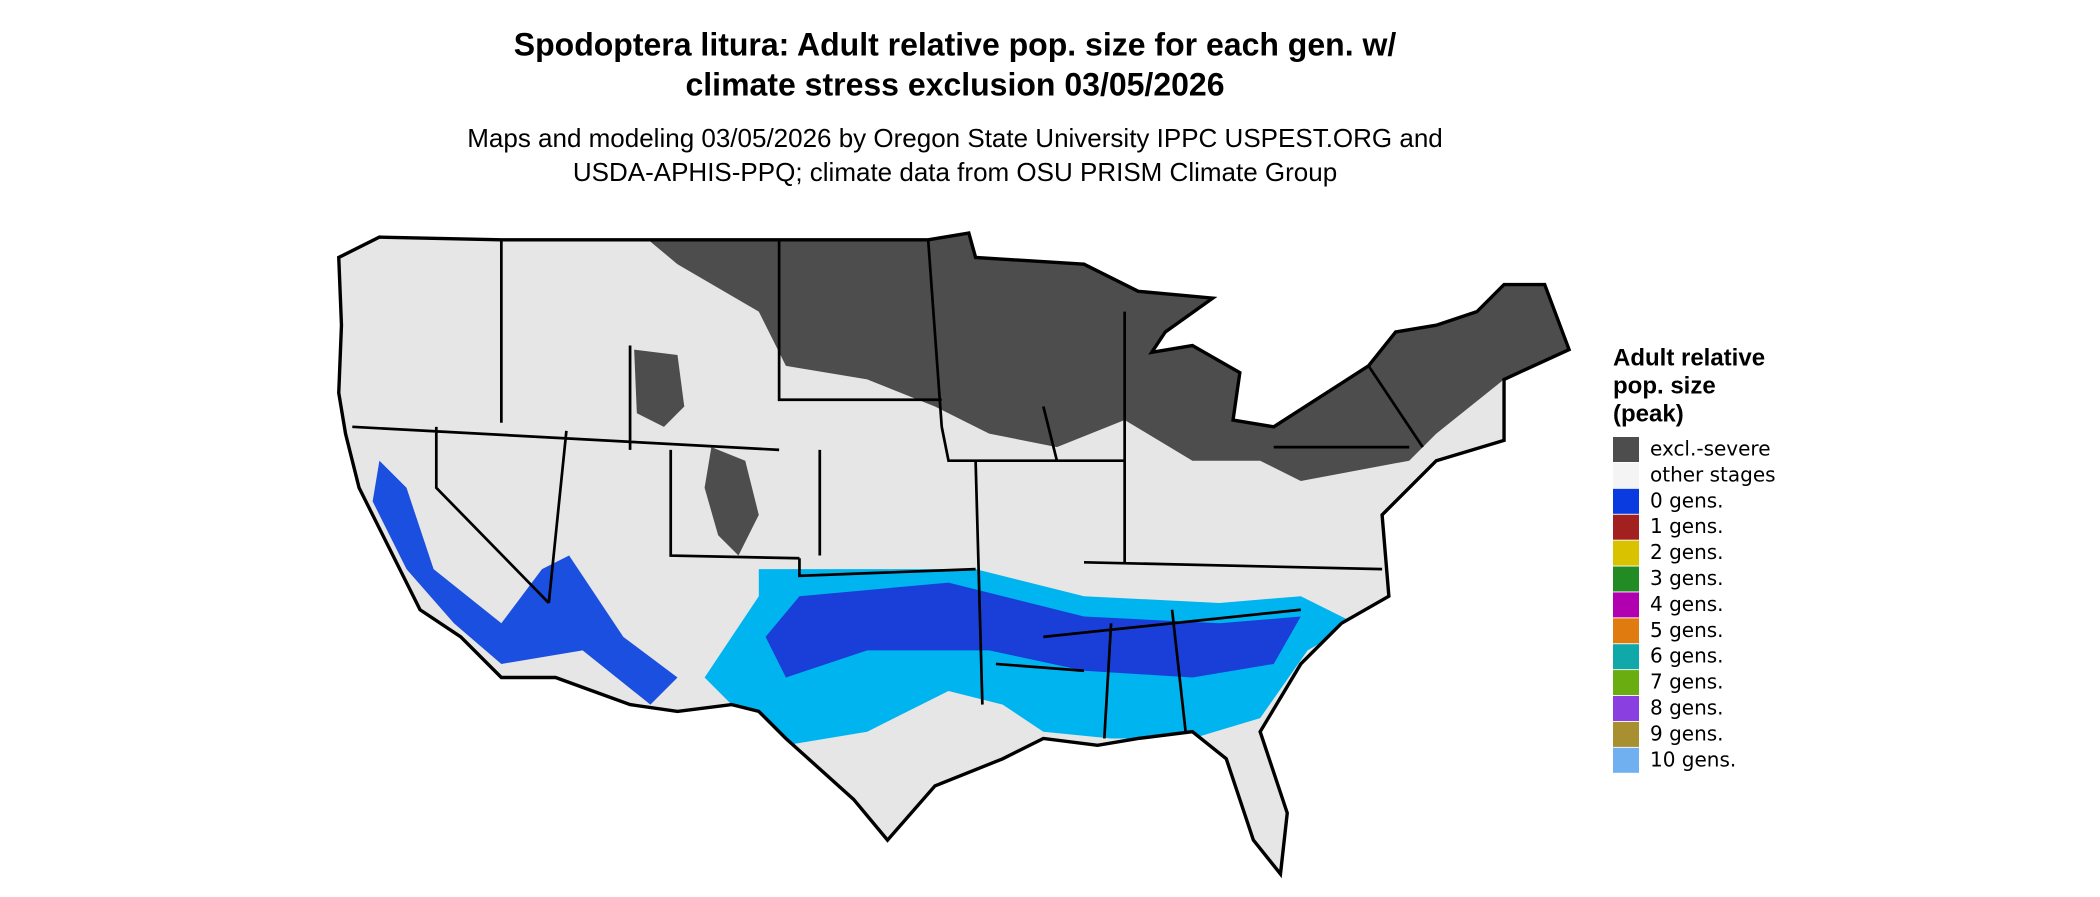 The width and height of the screenshot is (2100, 897). What do you see at coordinates (1687, 500) in the screenshot?
I see `legend-label: 0 gens.` at bounding box center [1687, 500].